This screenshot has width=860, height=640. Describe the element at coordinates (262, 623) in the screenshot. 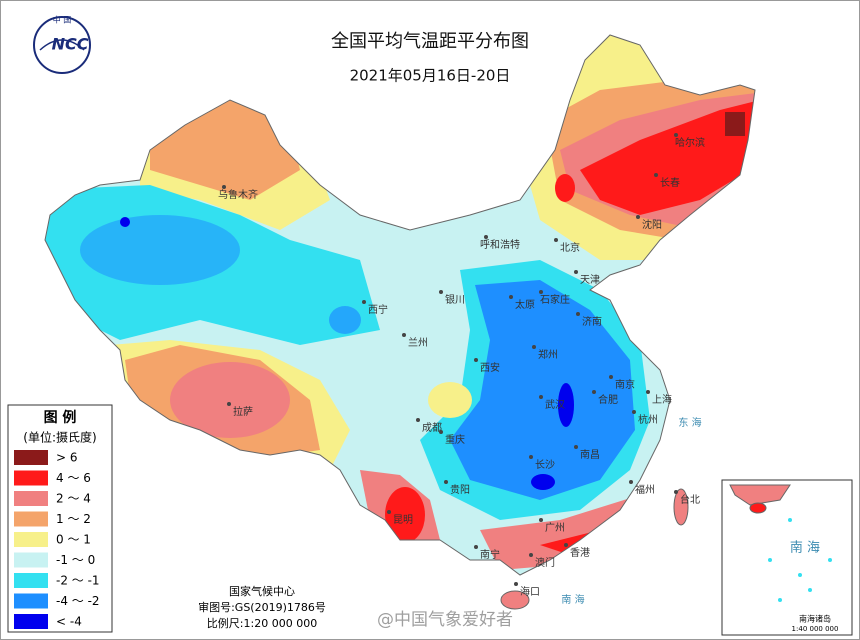

I see `footer-scale: 比例尺:1:20 000 000` at that location.